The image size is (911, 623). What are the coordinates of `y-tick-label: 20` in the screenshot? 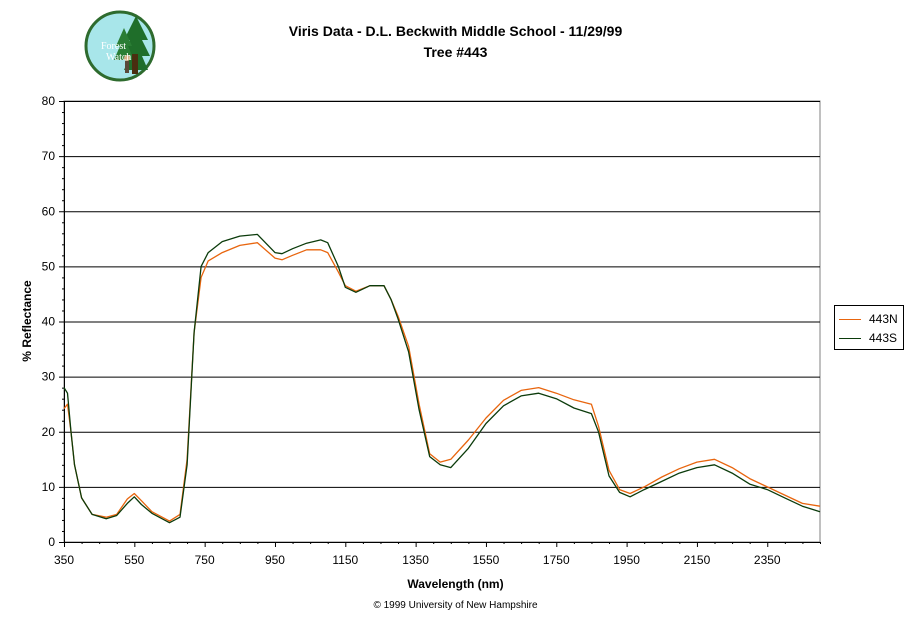 It's located at (49, 432).